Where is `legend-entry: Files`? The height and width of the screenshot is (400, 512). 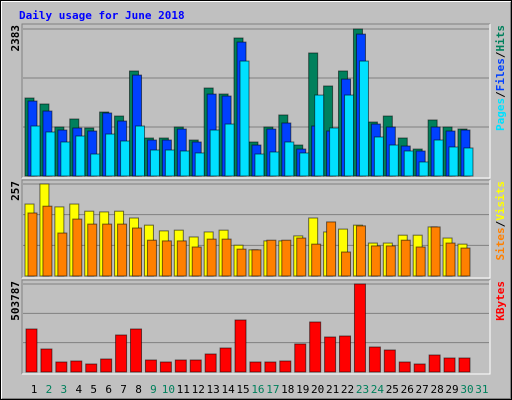 legend-entry: Files is located at coordinates (500, 74).